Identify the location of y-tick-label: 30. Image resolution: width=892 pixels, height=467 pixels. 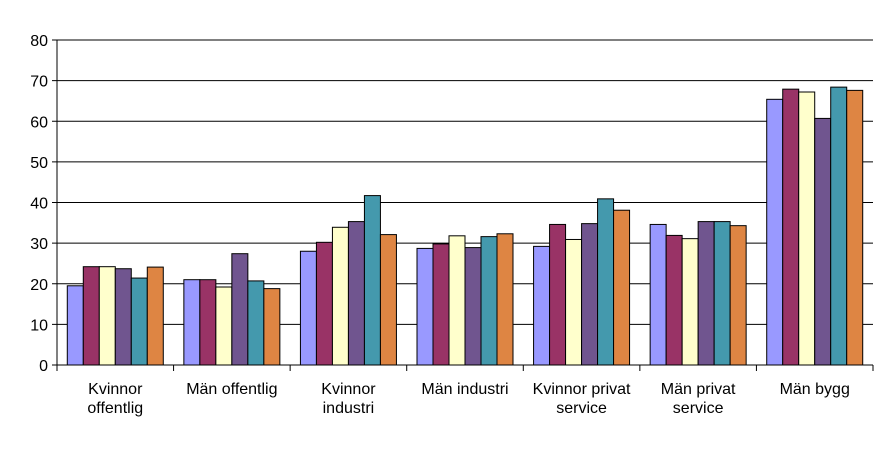
(39, 244).